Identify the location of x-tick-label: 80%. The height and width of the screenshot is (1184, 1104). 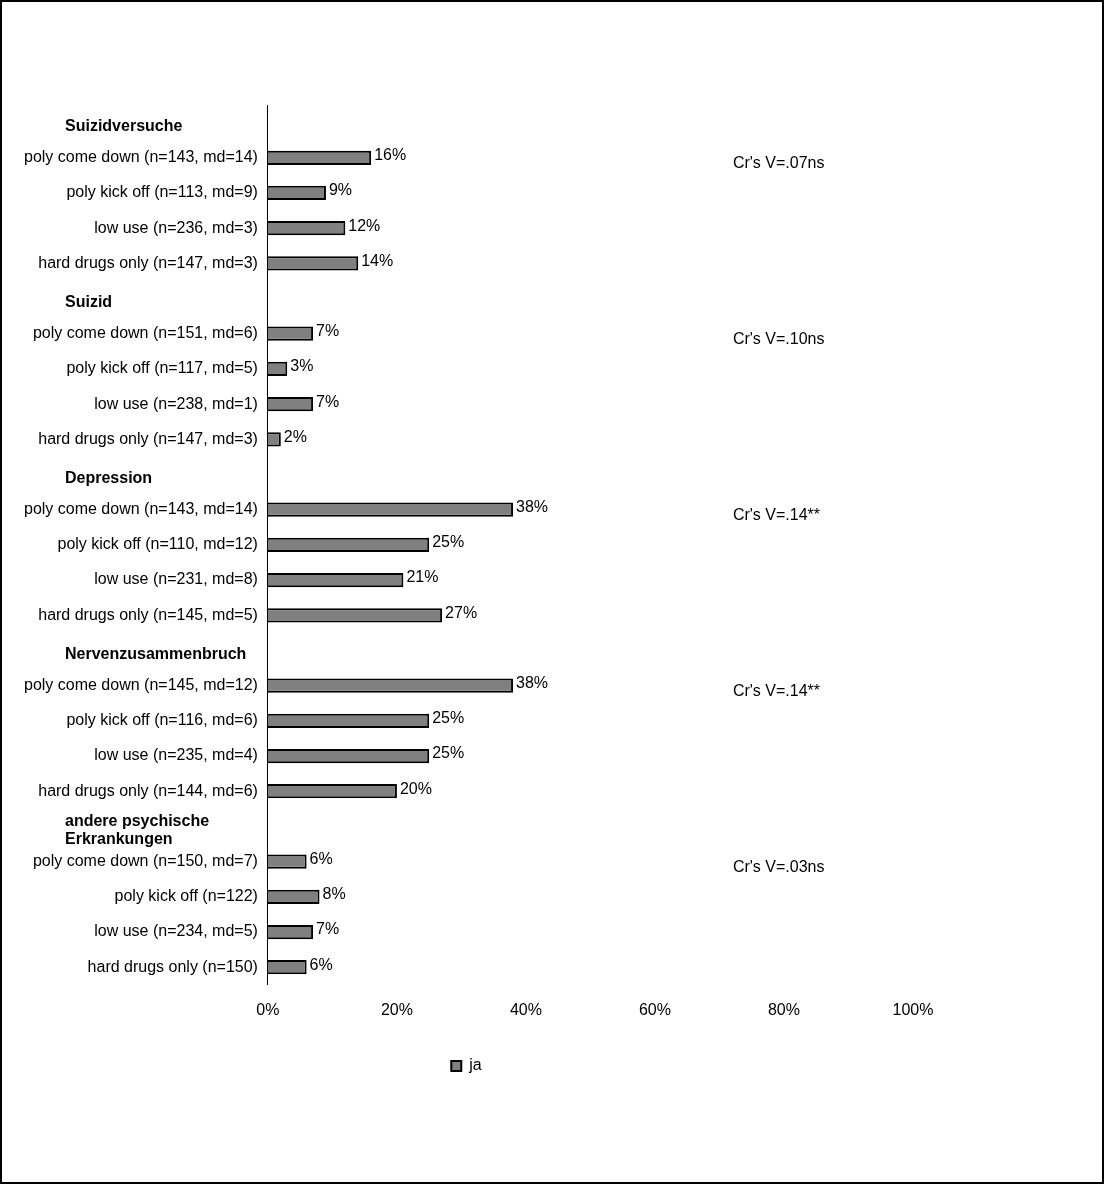
(783, 1009).